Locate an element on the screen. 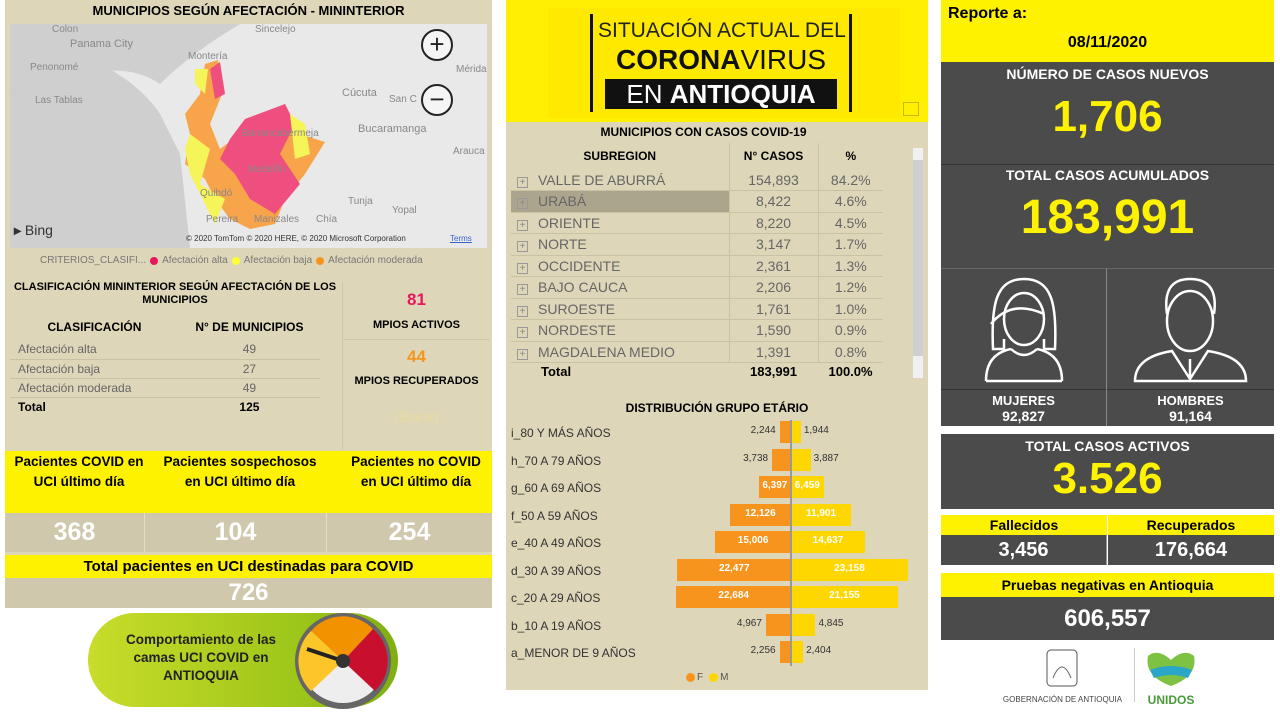  gobernacion-logo: GOBERNACIÓN DE ANTIOQUIA is located at coordinates (1062, 677).